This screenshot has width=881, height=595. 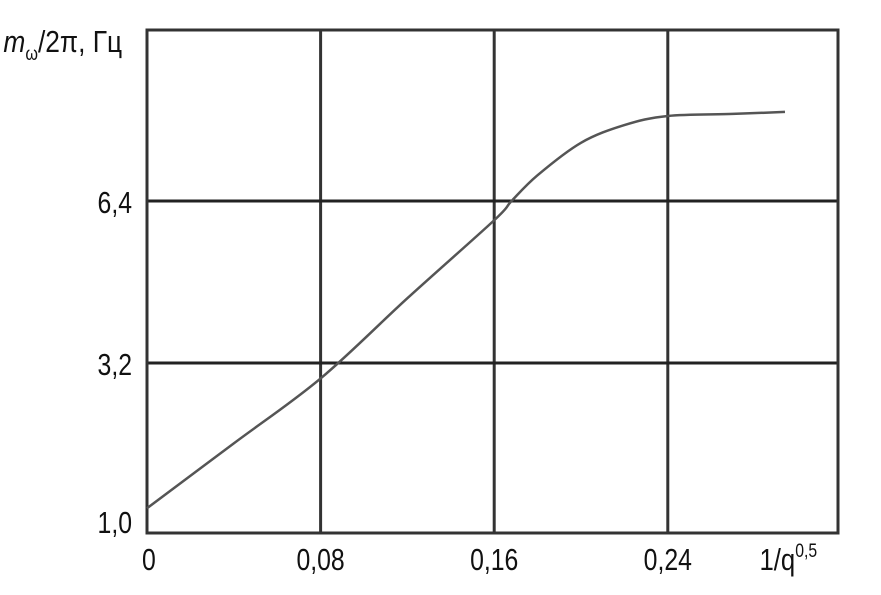 I want to click on x-tick-label: 0, so click(x=149, y=559).